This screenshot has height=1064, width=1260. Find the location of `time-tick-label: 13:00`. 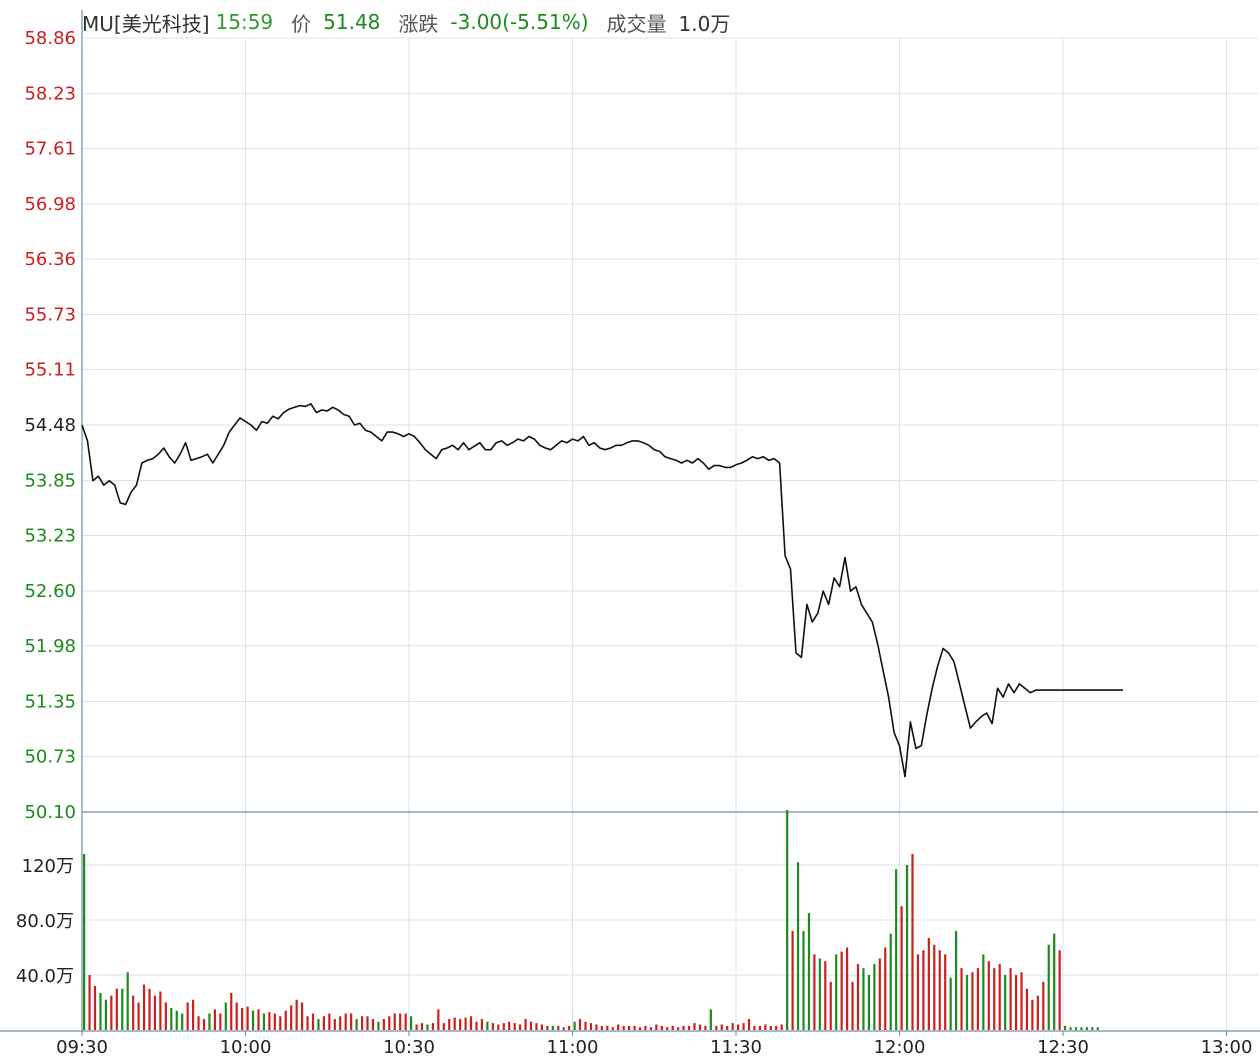

time-tick-label: 13:00 is located at coordinates (1227, 1047).